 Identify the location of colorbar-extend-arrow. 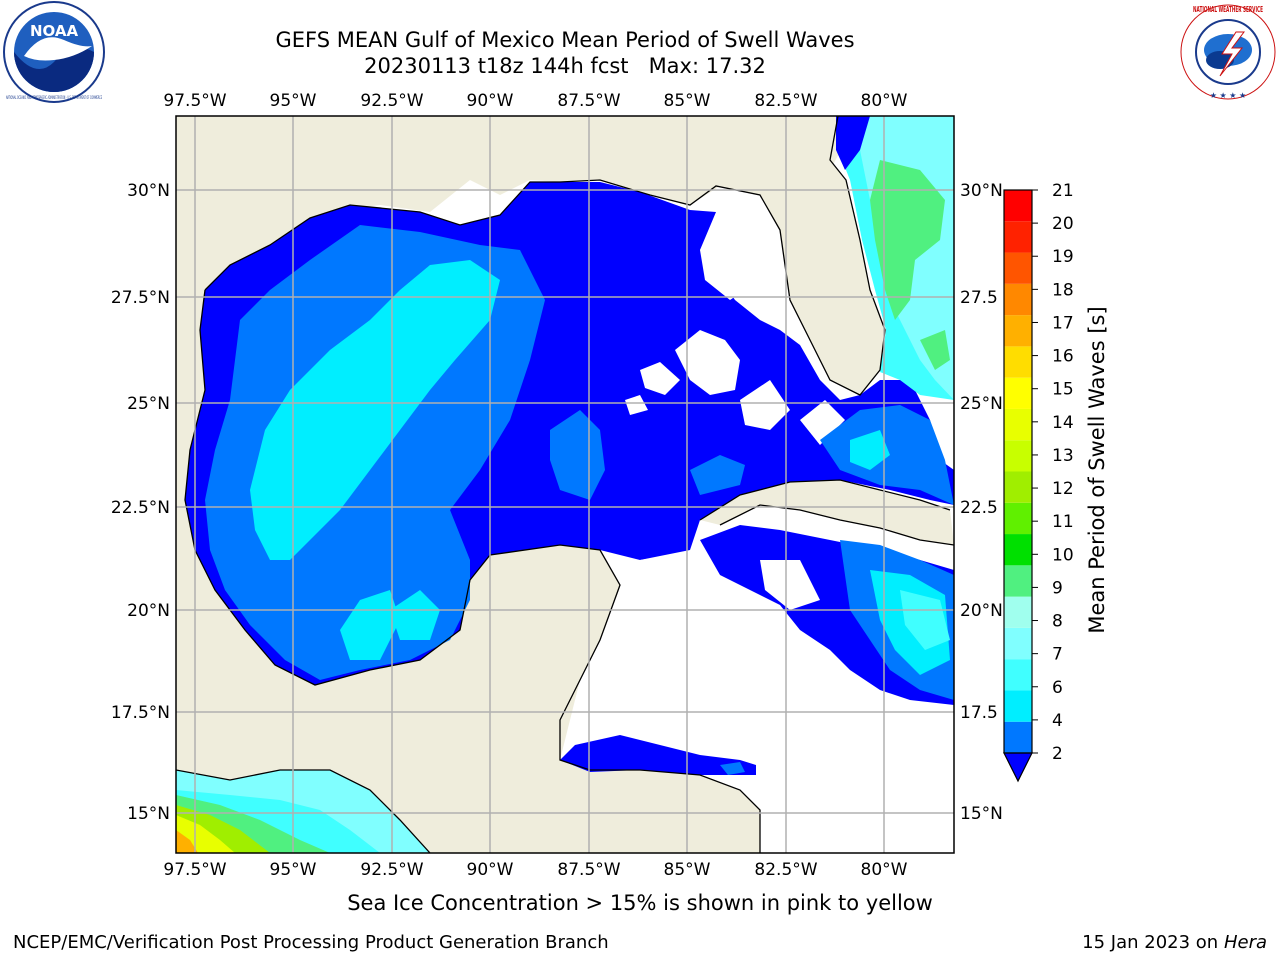
(1018, 767).